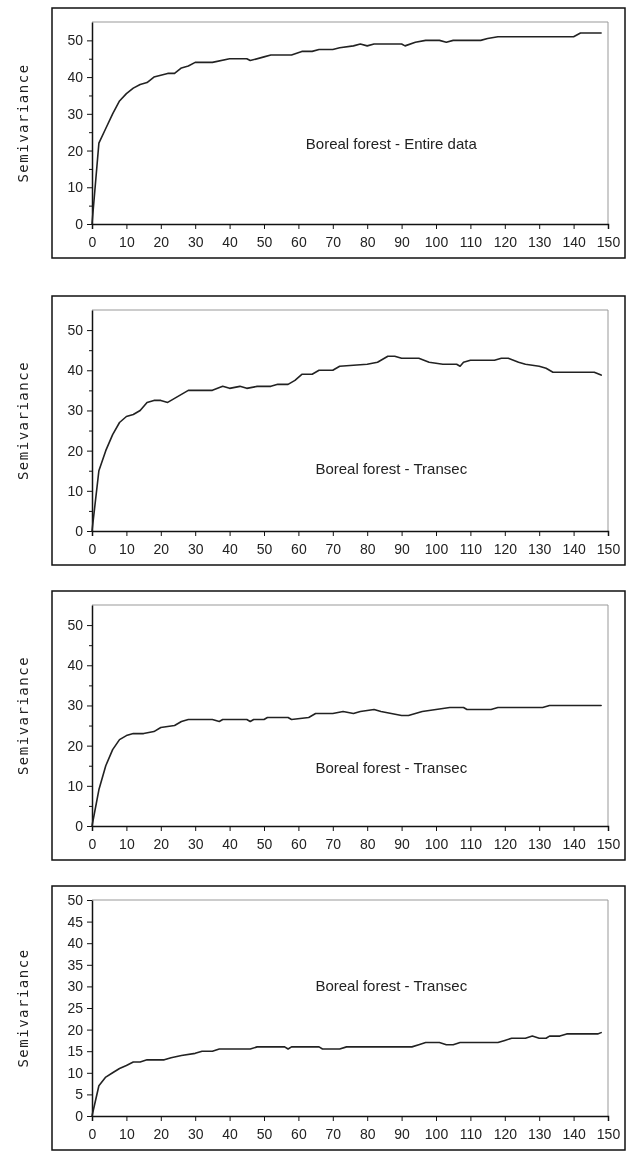 This screenshot has width=630, height=1153. Describe the element at coordinates (79, 1094) in the screenshot. I see `y-tick-label: 5` at that location.